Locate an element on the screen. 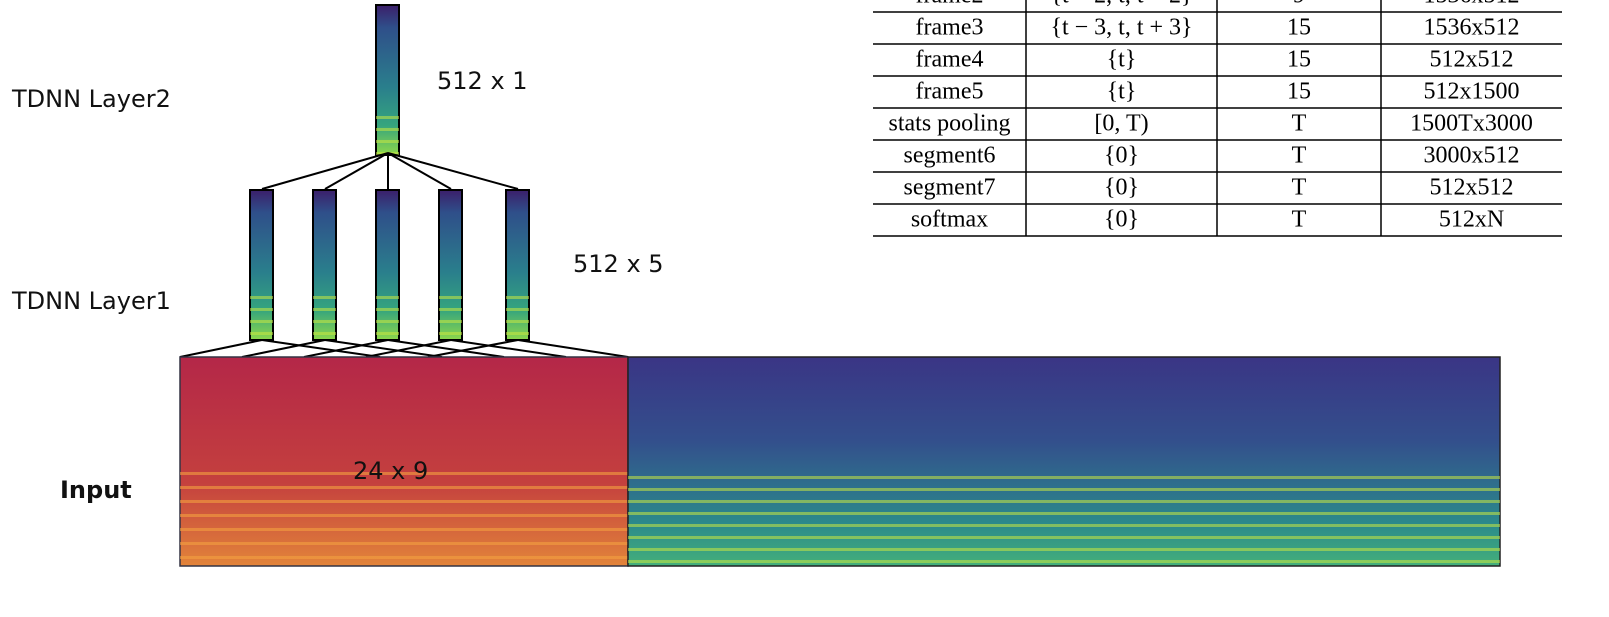 The image size is (1609, 617). cell: frame4 is located at coordinates (950, 60).